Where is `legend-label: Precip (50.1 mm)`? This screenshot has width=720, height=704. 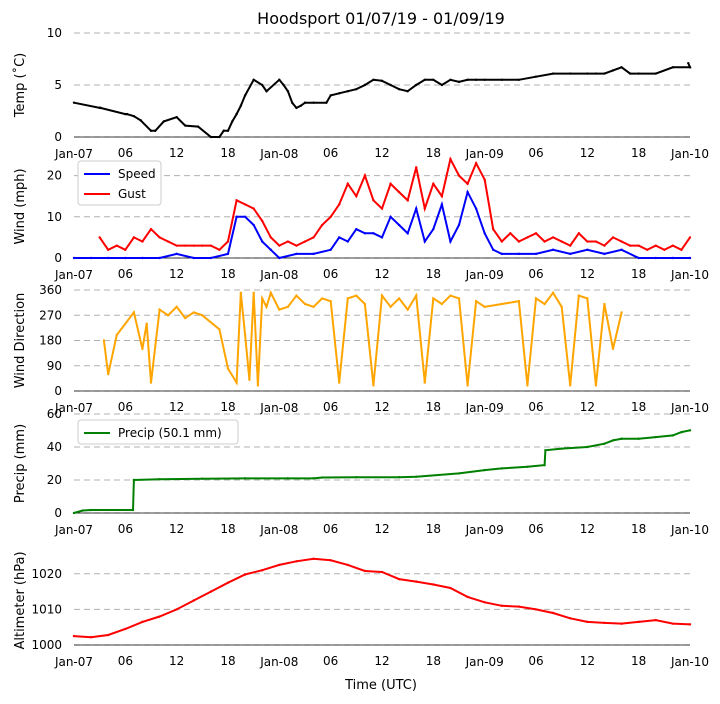 legend-label: Precip (50.1 mm) is located at coordinates (170, 433).